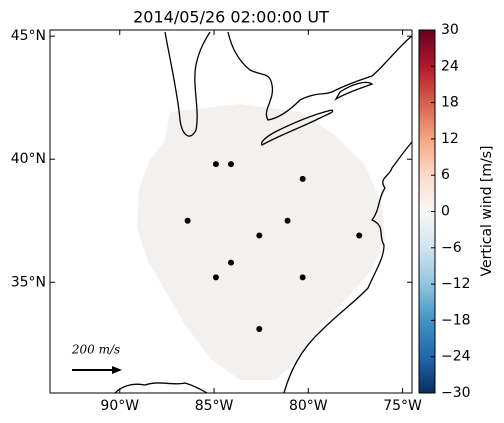 The height and width of the screenshot is (423, 504). I want to click on colorbar-tick-label: −24, so click(456, 357).